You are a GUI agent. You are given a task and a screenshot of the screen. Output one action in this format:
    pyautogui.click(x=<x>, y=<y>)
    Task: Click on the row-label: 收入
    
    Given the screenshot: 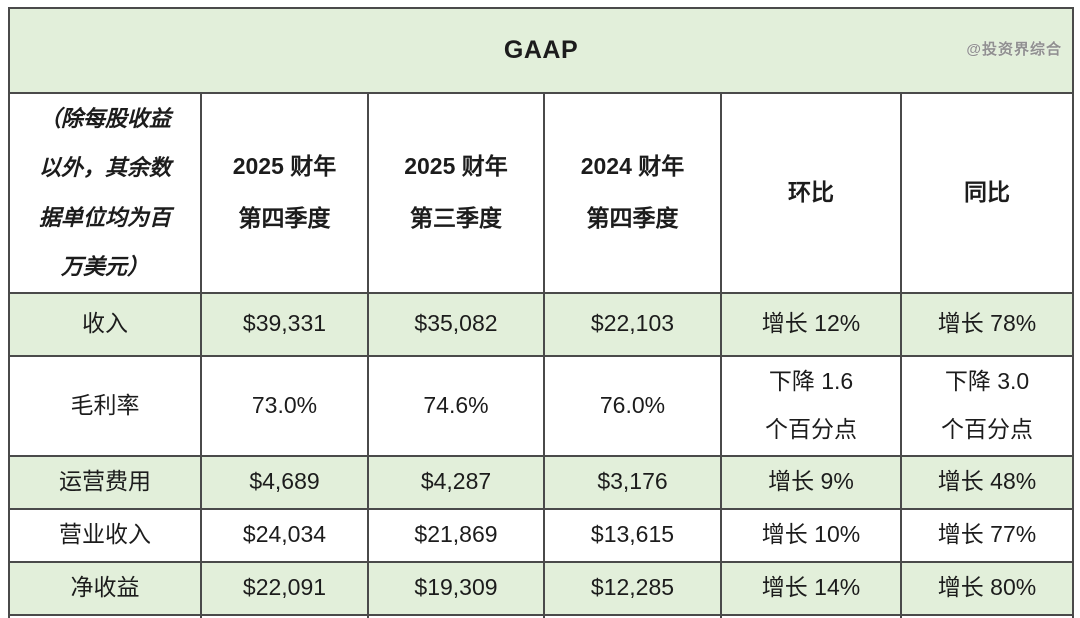 What is the action you would take?
    pyautogui.click(x=105, y=324)
    